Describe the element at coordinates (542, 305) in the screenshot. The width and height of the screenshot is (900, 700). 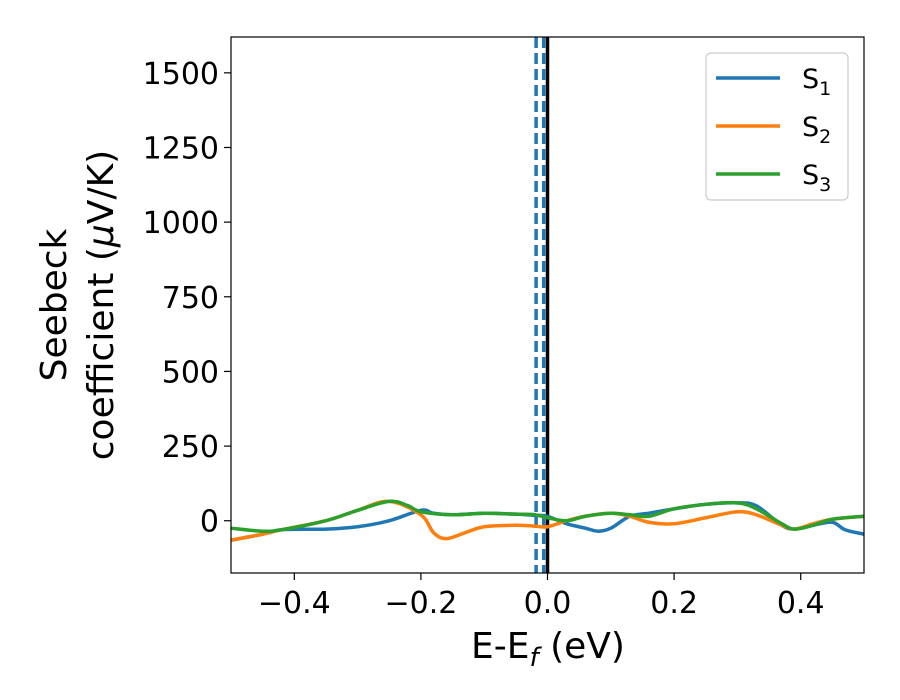
I see `reference-lines` at that location.